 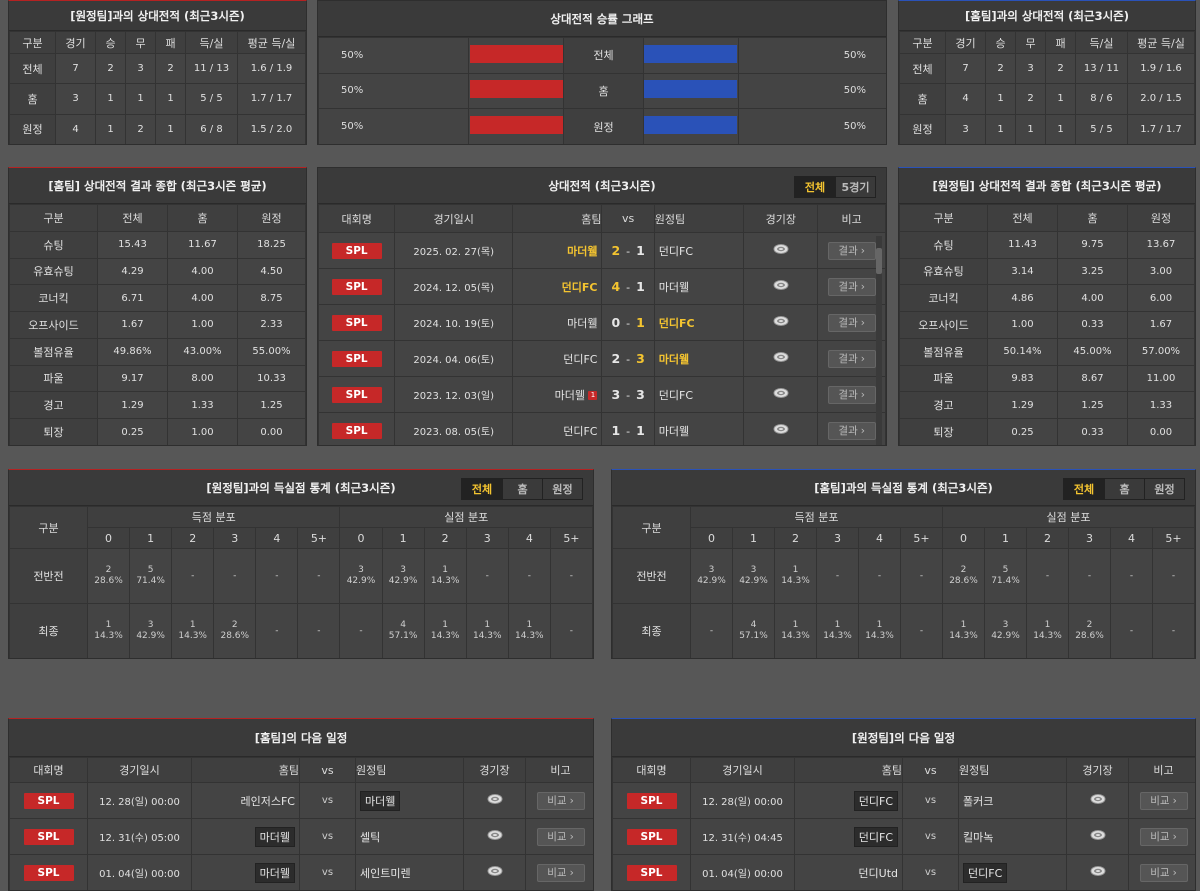 What do you see at coordinates (569, 395) in the screenshot?
I see `home-team: 마더웰` at bounding box center [569, 395].